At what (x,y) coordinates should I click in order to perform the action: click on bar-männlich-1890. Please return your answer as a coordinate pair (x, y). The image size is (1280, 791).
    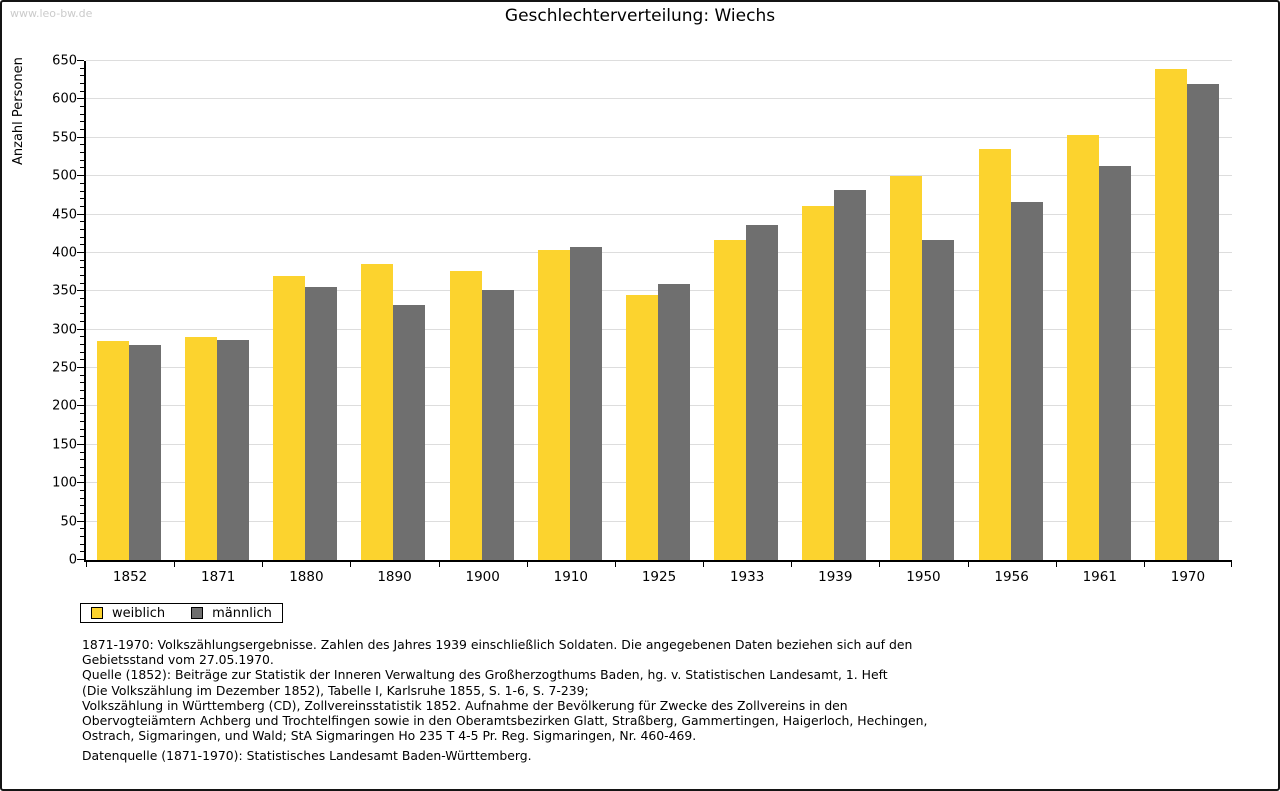
    Looking at the image, I should click on (409, 432).